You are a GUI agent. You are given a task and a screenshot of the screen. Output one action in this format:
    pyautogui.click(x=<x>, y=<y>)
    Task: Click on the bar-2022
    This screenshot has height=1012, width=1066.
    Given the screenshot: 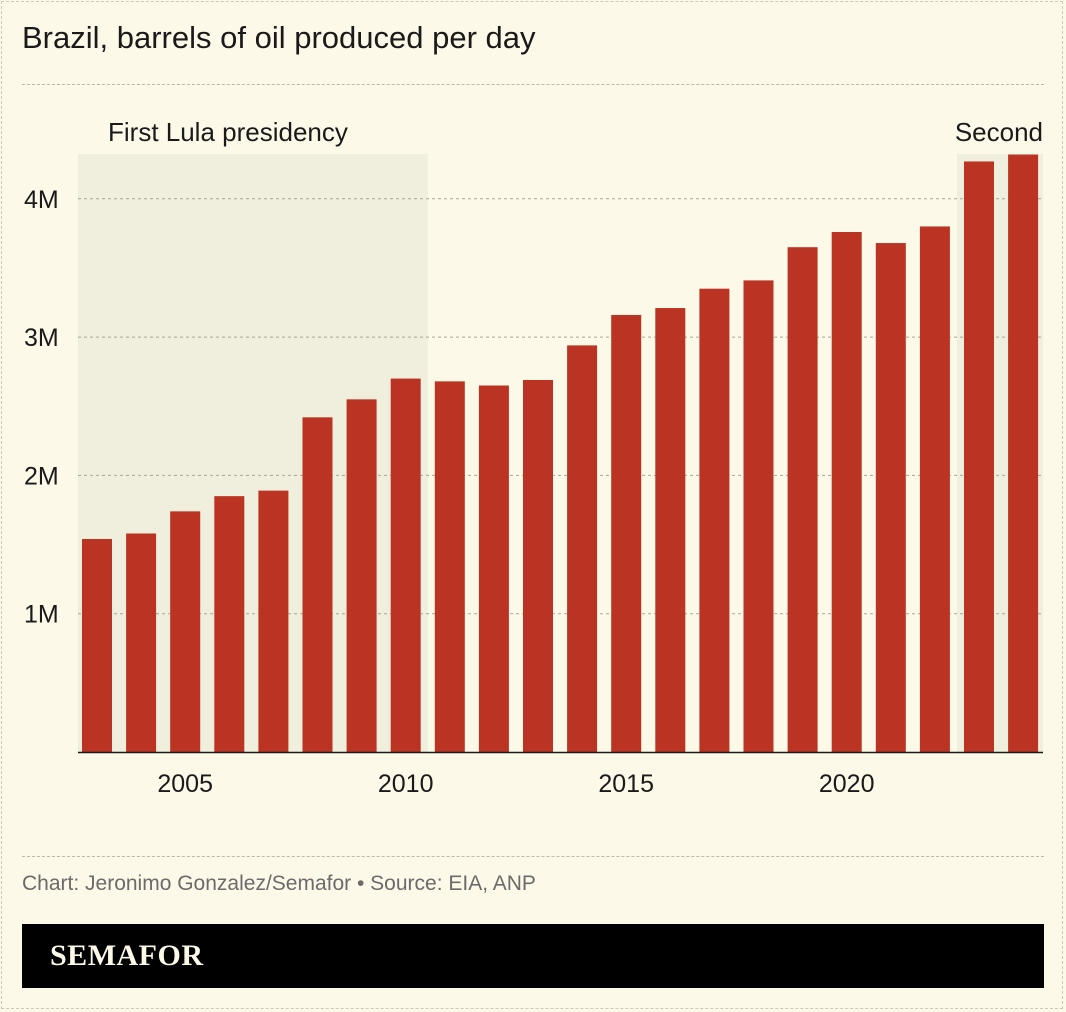 What is the action you would take?
    pyautogui.click(x=934, y=489)
    